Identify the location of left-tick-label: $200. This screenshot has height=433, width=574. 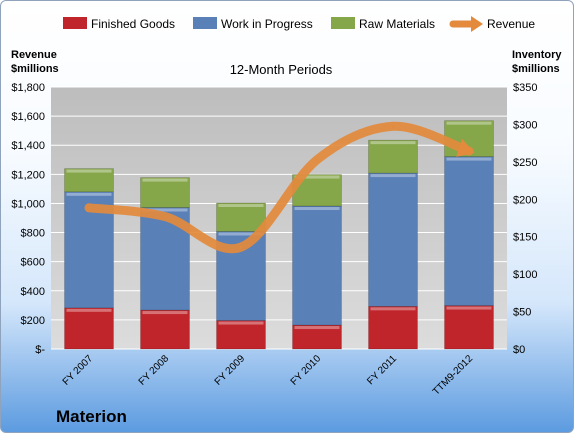
(33, 321).